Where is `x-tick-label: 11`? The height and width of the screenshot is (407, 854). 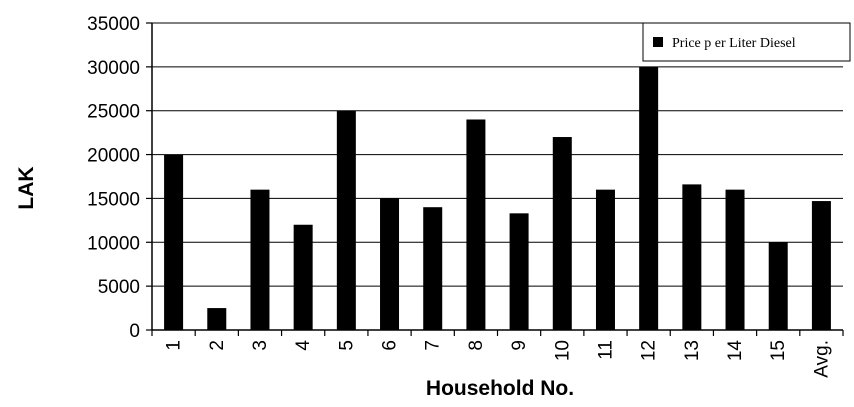 x-tick-label: 11 is located at coordinates (605, 350).